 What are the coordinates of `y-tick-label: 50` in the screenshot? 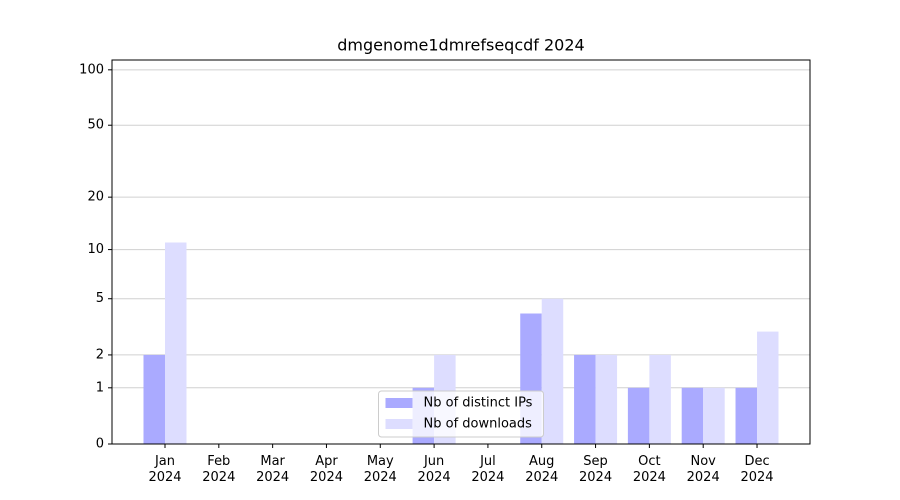 It's located at (95, 125).